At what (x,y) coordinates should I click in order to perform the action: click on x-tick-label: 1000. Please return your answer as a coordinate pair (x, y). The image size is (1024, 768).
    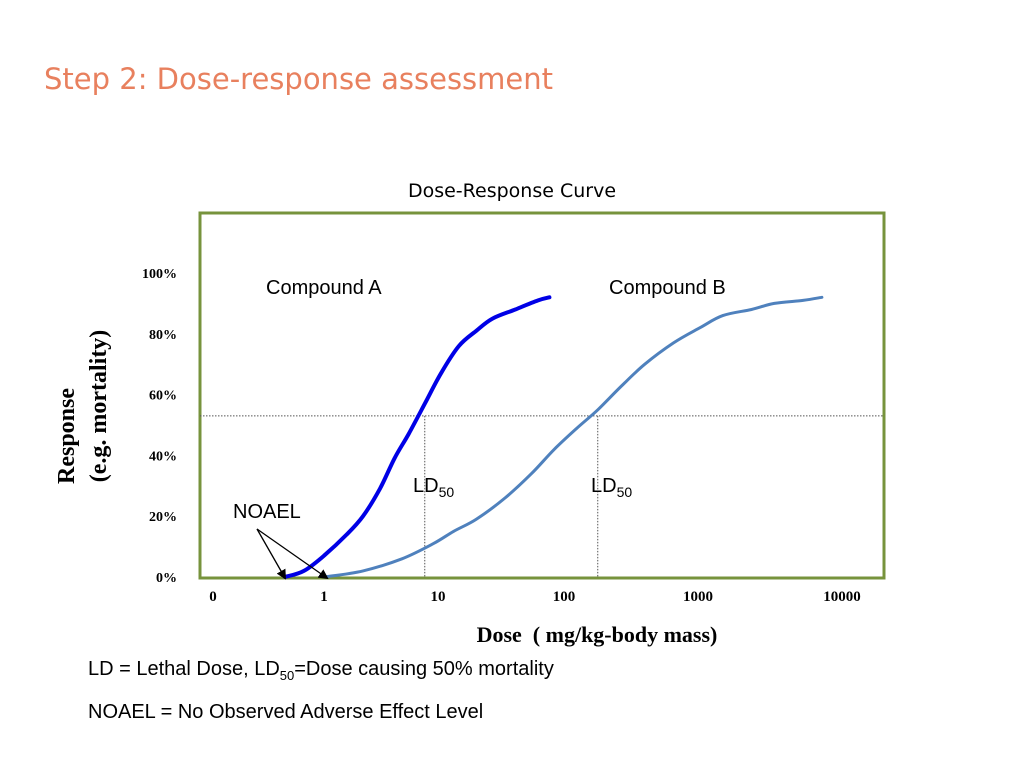
    Looking at the image, I should click on (698, 597).